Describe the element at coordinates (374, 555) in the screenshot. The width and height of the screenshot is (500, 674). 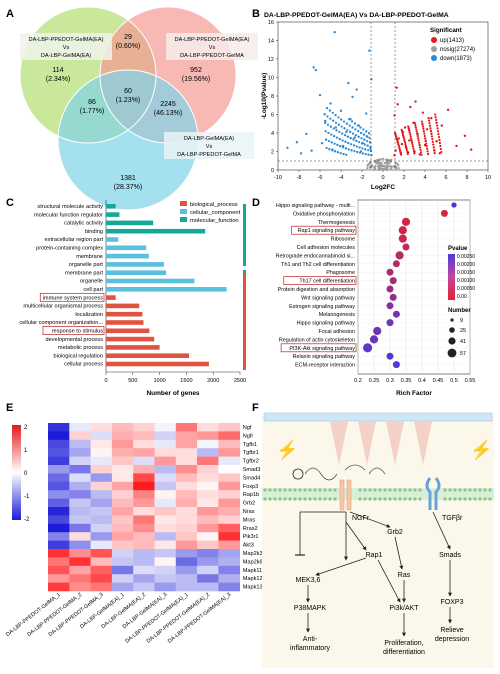
I see `node-rap1: Rap1` at that location.